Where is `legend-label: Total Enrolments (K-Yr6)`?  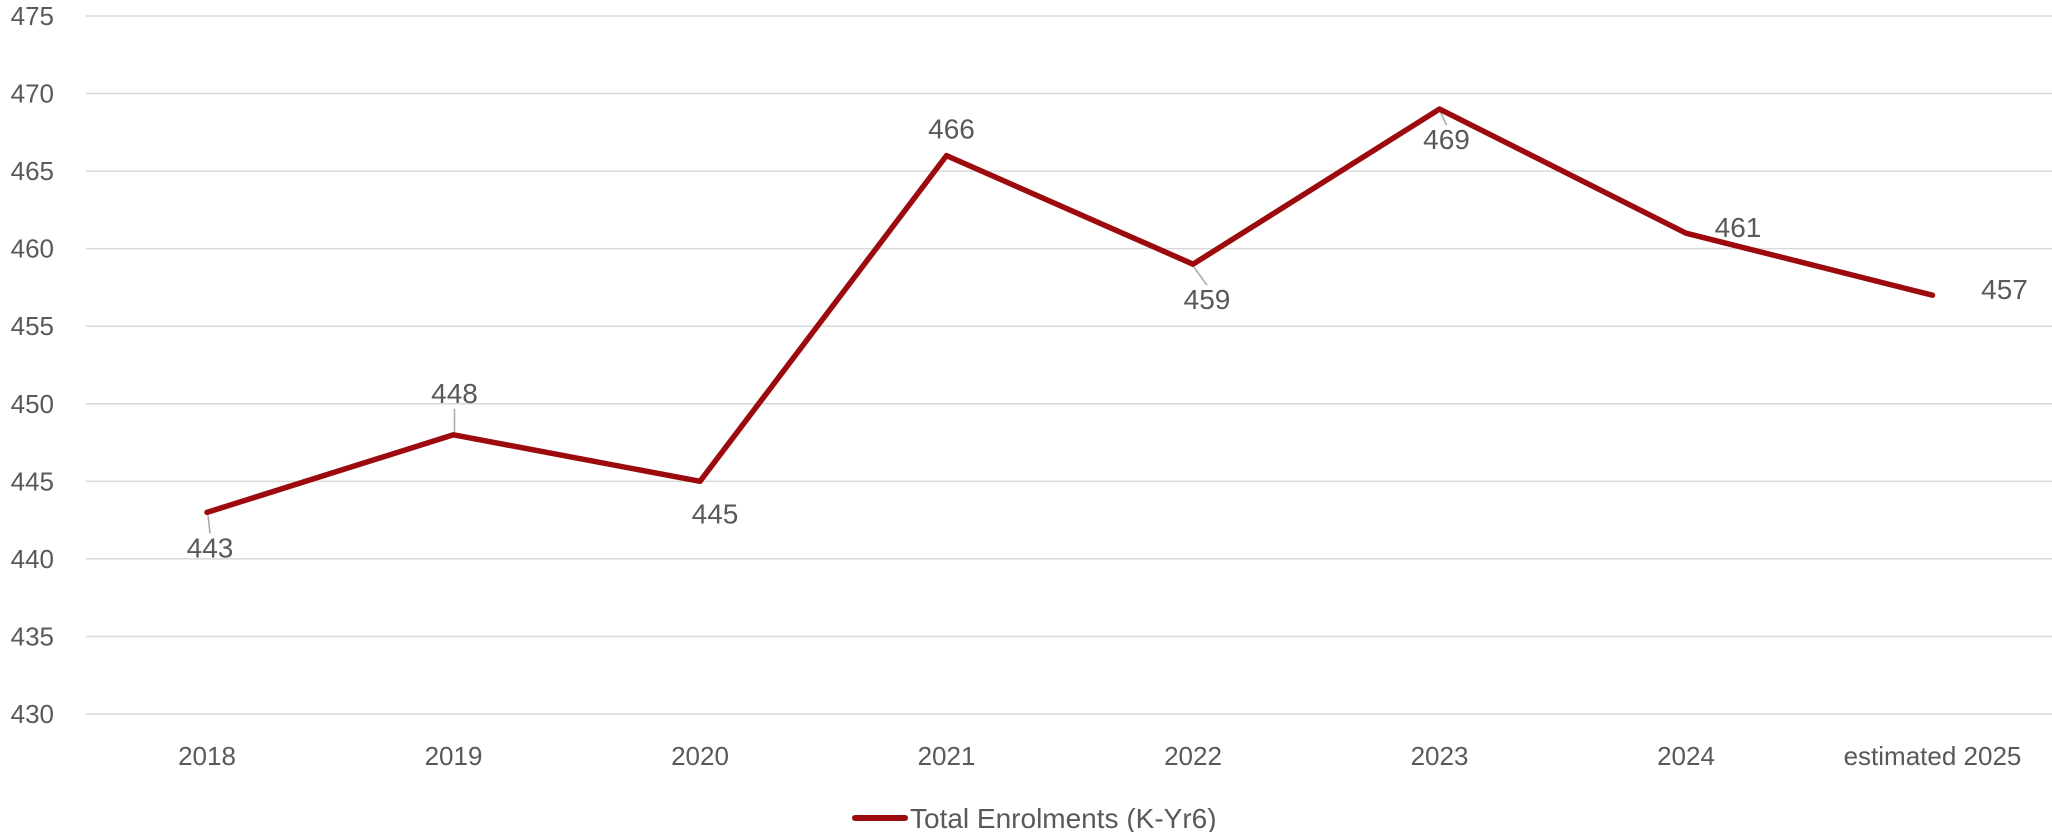 legend-label: Total Enrolments (K-Yr6) is located at coordinates (1063, 817).